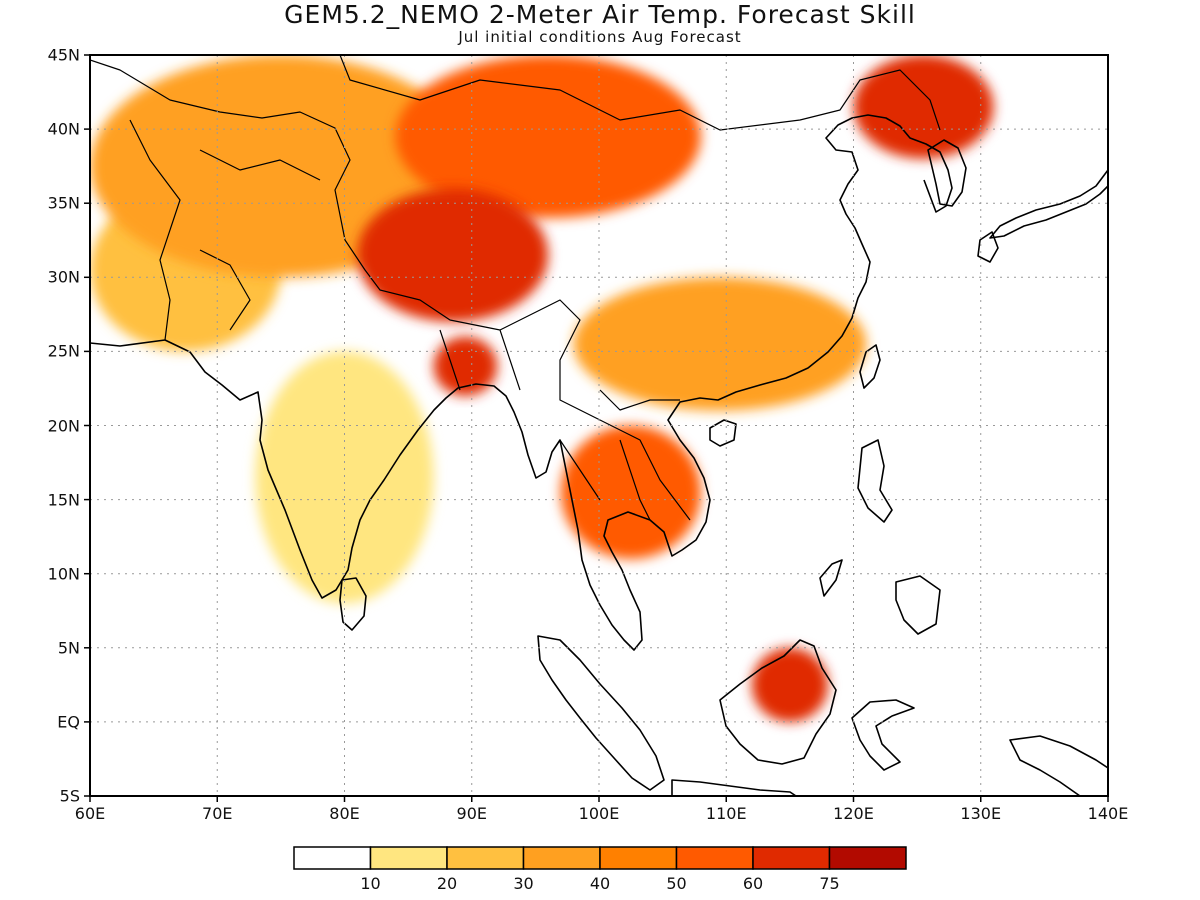 The height and width of the screenshot is (900, 1200). What do you see at coordinates (68, 722) in the screenshot?
I see `y-tick-label: EQ` at bounding box center [68, 722].